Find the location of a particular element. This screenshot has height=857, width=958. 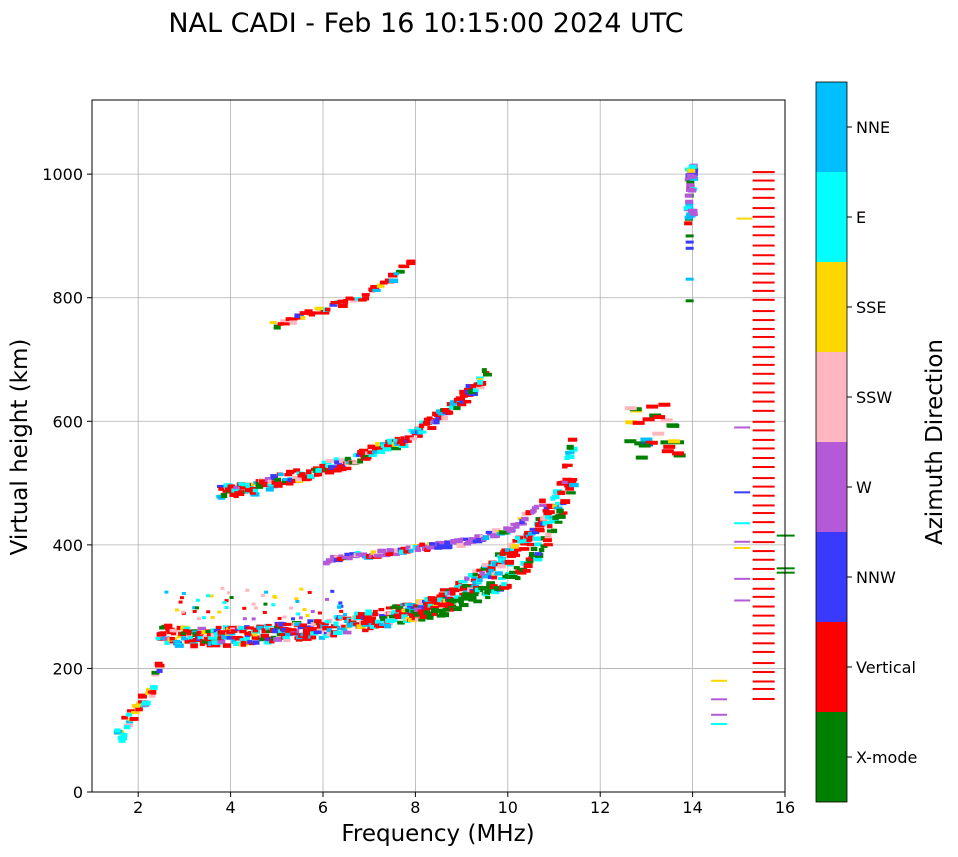

y-tick-label: 600 is located at coordinates (67, 421).